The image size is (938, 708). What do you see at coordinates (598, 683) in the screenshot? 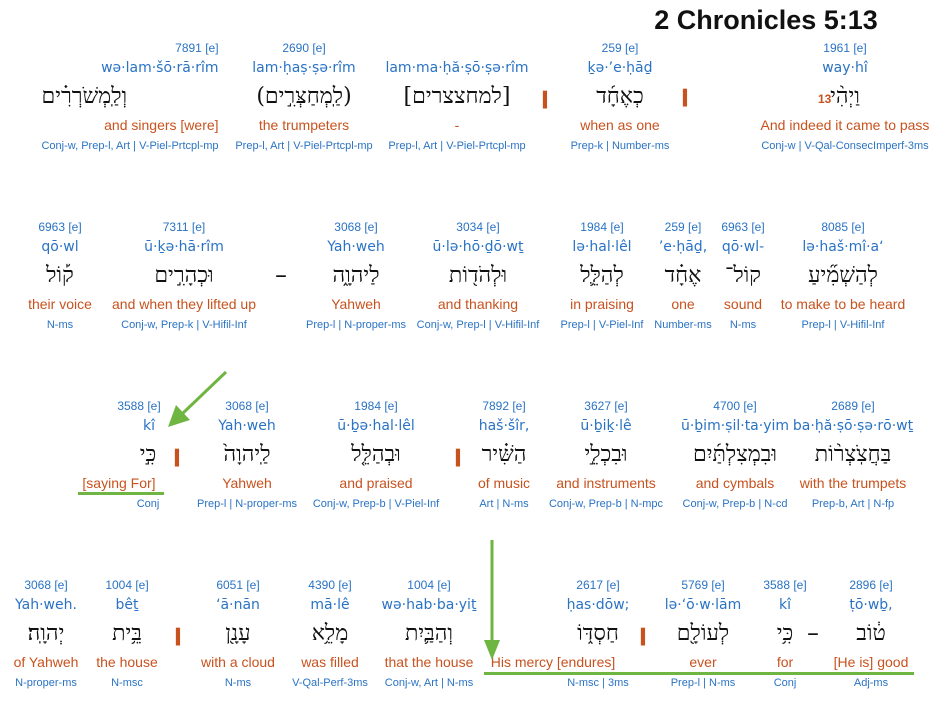
I see `morphology-link: N-msc | 3ms` at bounding box center [598, 683].